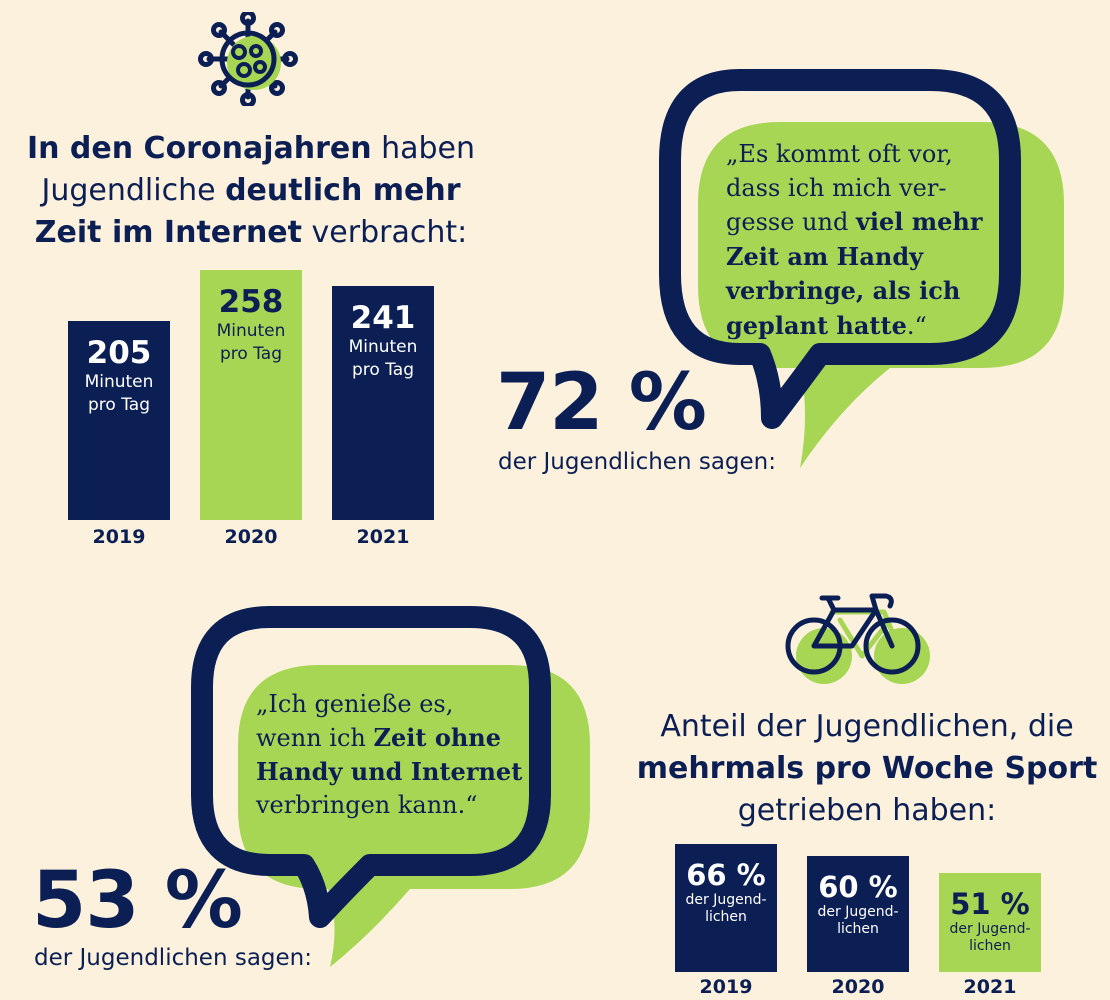  I want to click on text-line: verbringe, als ich, so click(876, 291).